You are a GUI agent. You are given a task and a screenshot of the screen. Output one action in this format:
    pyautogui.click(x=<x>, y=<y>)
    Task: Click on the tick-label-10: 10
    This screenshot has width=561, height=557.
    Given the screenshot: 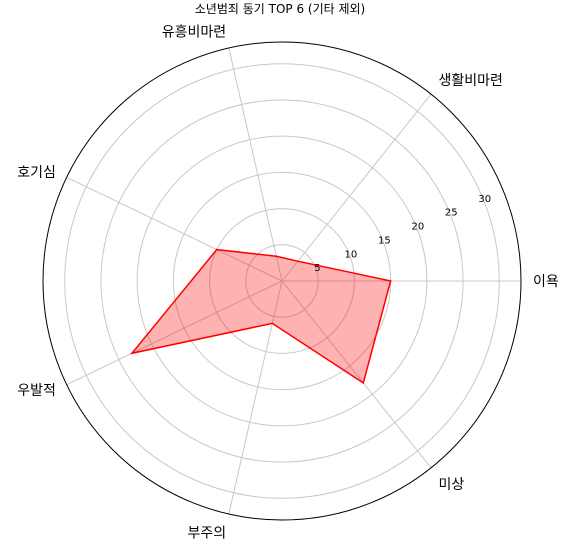 What is the action you would take?
    pyautogui.click(x=351, y=254)
    